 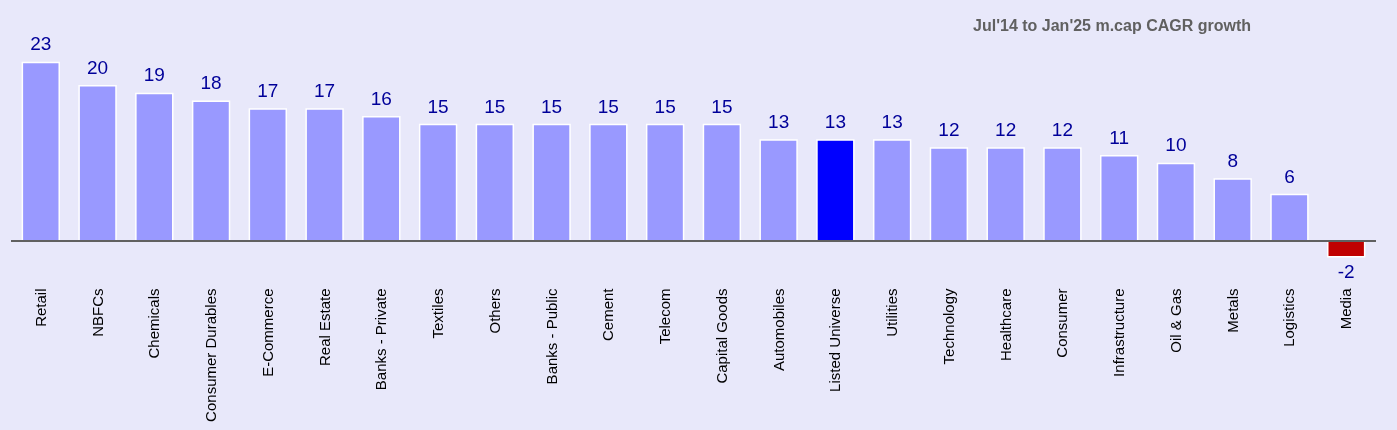 What do you see at coordinates (154, 75) in the screenshot?
I see `data-label: 19` at bounding box center [154, 75].